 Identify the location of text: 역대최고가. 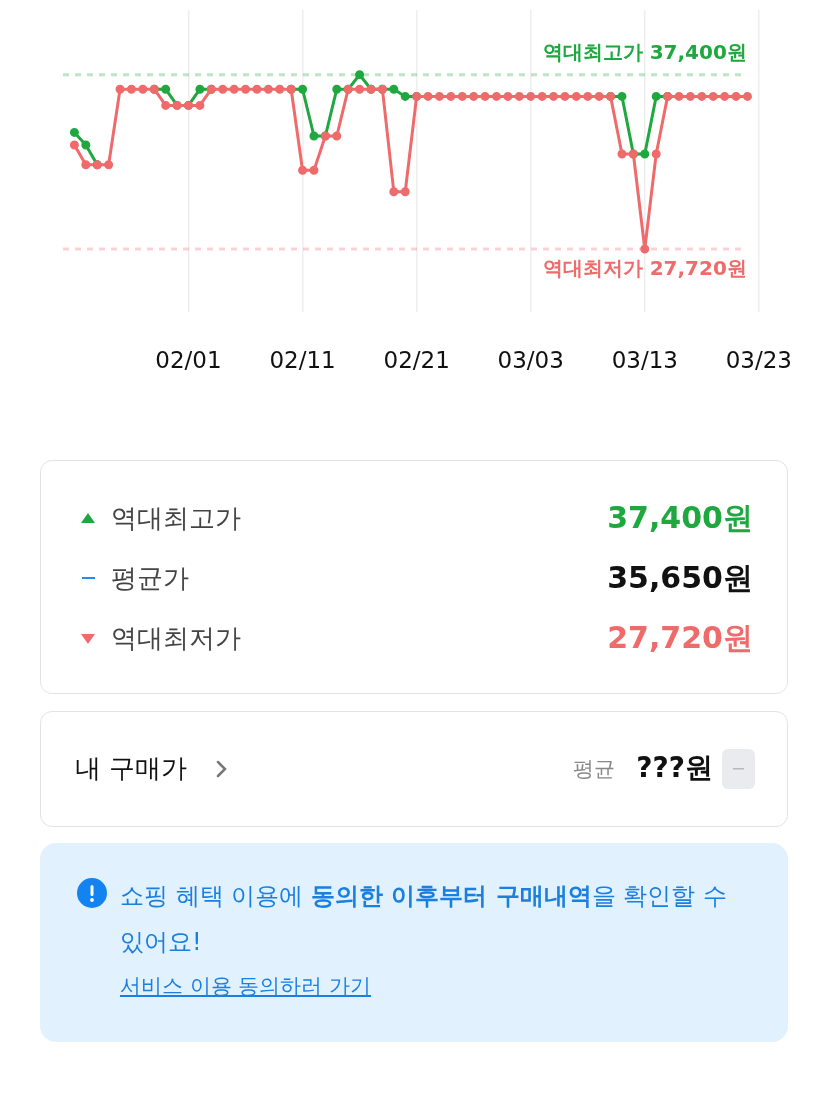
(176, 518).